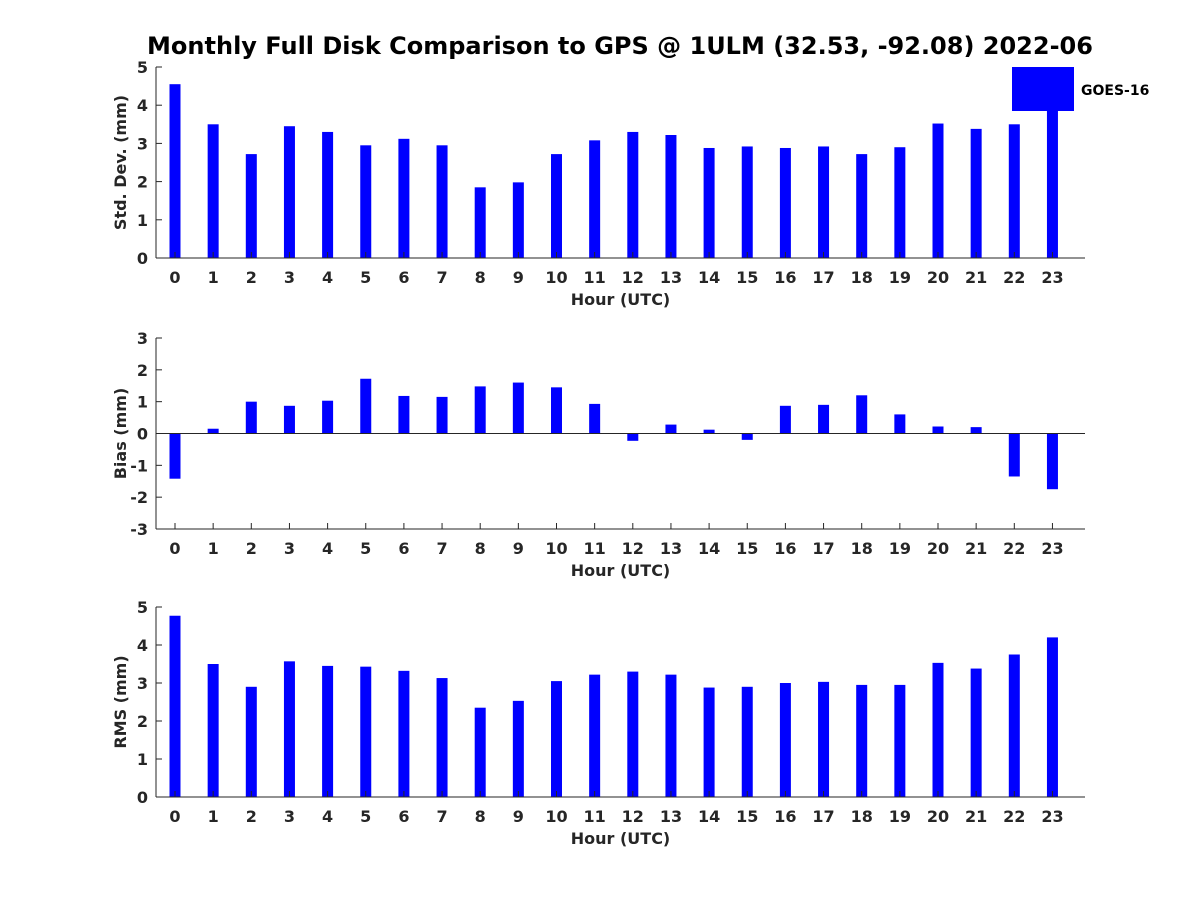 The height and width of the screenshot is (900, 1200). I want to click on x-axis-label: Hour (UTC), so click(621, 299).